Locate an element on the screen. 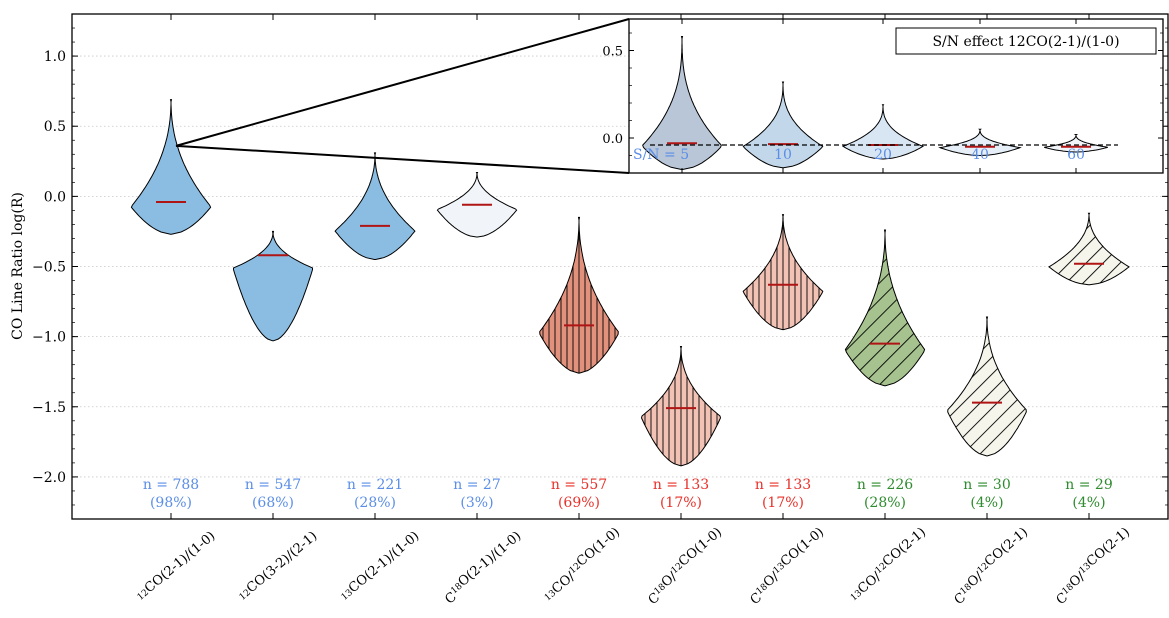 The height and width of the screenshot is (618, 1169). inset-sn-label: 60 is located at coordinates (1076, 155).